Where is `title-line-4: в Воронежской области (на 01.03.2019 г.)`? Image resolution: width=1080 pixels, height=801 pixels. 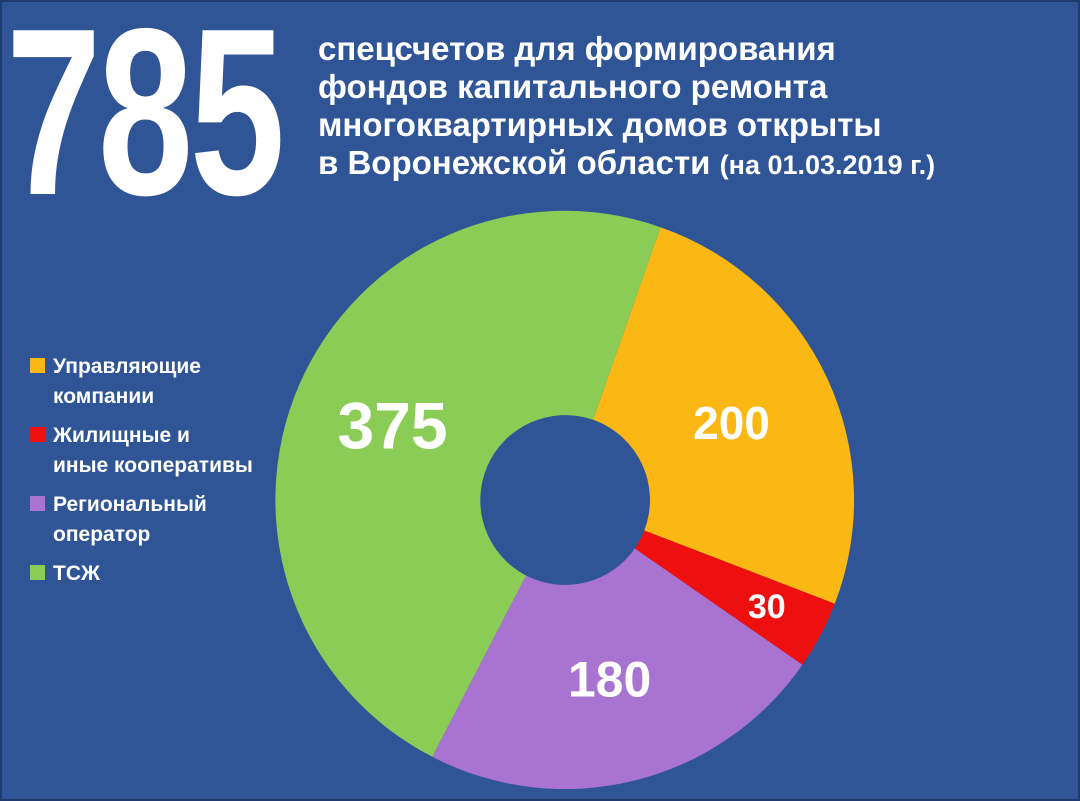
title-line-4: в Воронежской области (на 01.03.2019 г.) is located at coordinates (693, 164).